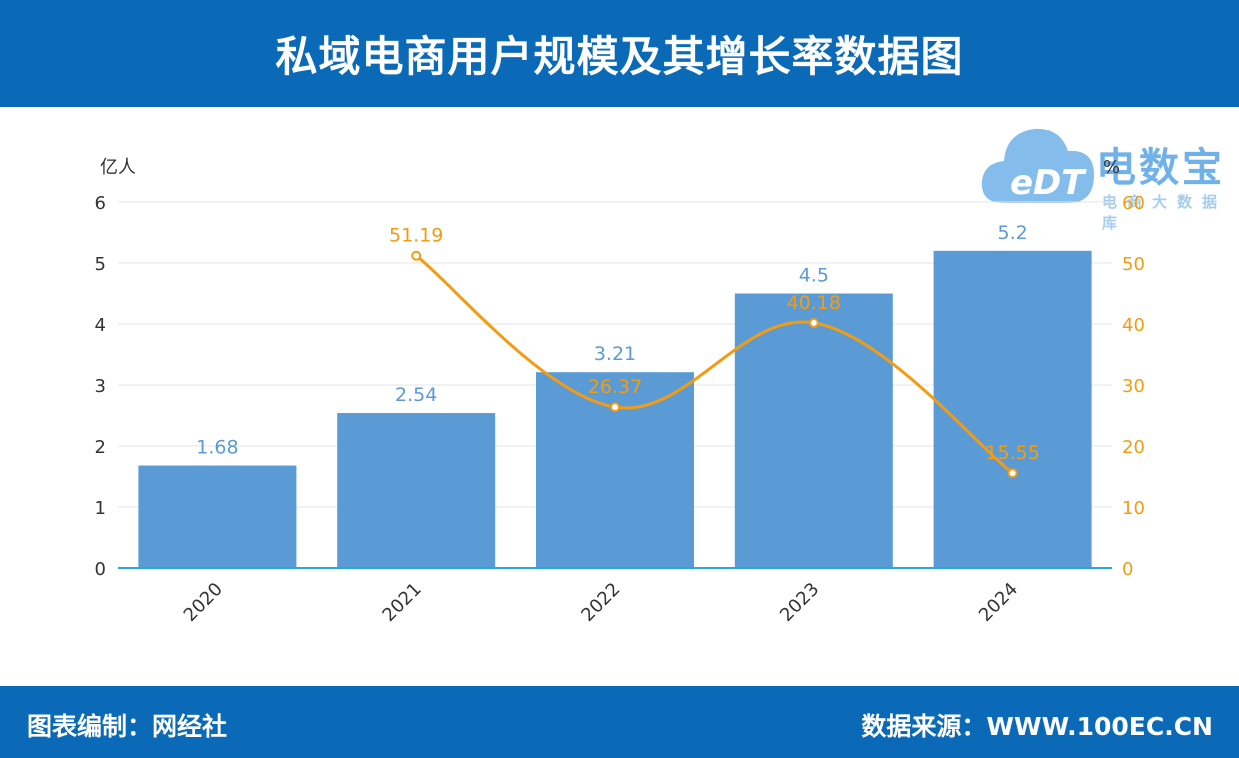 Image resolution: width=1239 pixels, height=758 pixels. I want to click on title-banner: 私域电商用户规模及其增长率数据图, so click(619, 53).